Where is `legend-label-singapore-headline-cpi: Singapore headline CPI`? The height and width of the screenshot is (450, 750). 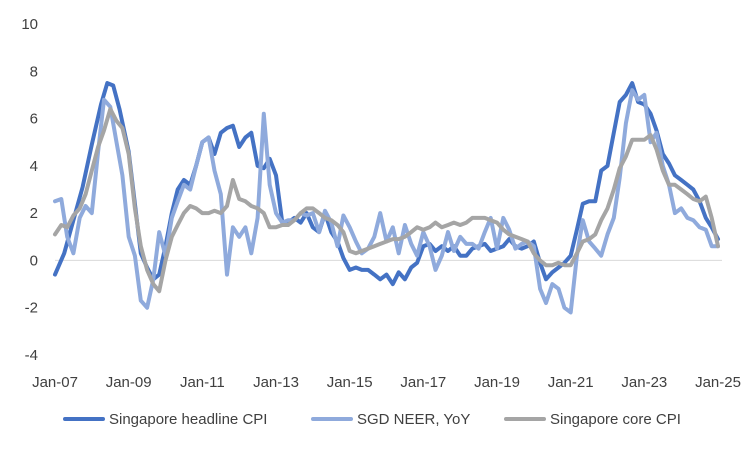 legend-label-singapore-headline-cpi: Singapore headline CPI is located at coordinates (188, 419).